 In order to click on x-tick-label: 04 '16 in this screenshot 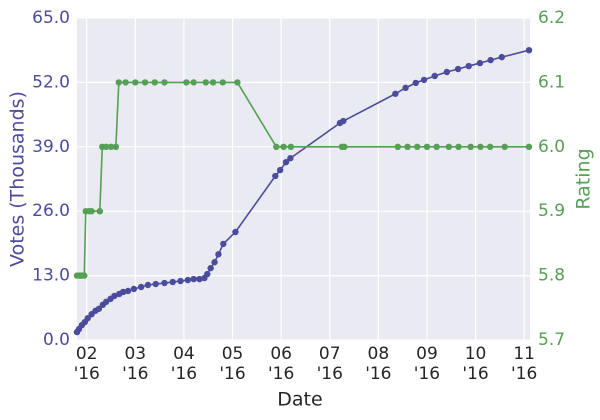, I will do `click(184, 364)`.